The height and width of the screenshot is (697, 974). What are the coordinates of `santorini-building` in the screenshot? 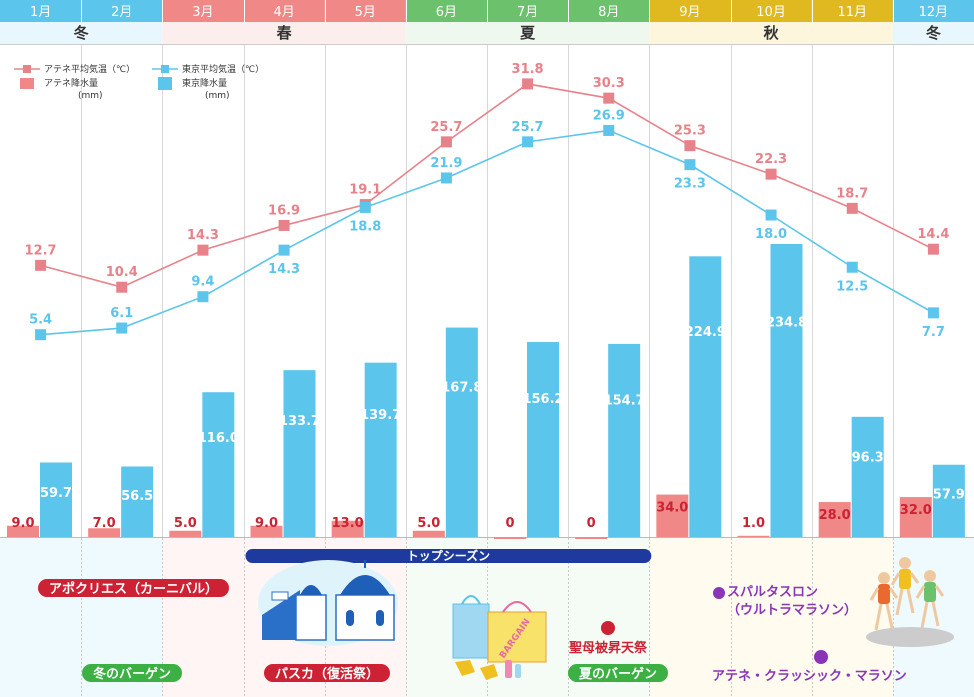 It's located at (311, 617).